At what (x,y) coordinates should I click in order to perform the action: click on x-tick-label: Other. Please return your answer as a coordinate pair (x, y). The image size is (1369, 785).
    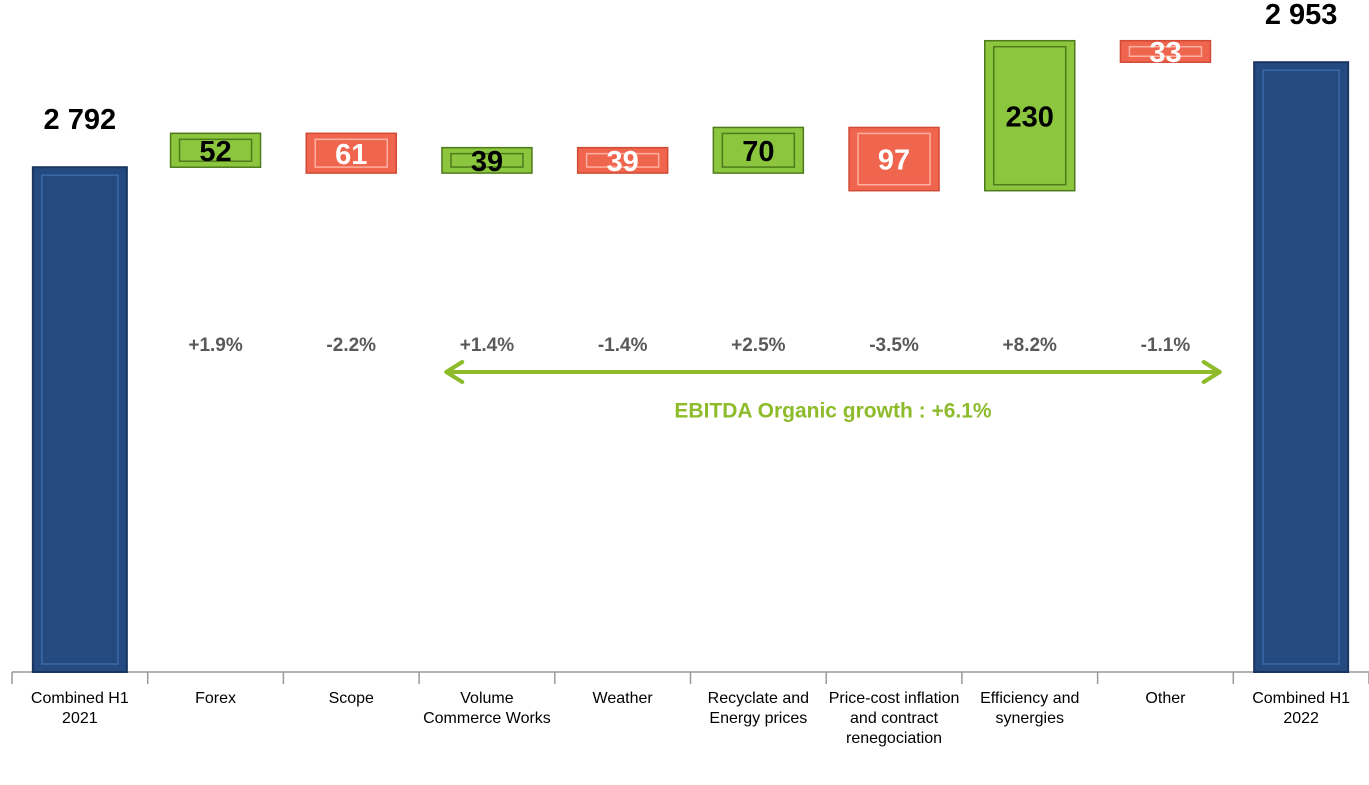
    Looking at the image, I should click on (1165, 698).